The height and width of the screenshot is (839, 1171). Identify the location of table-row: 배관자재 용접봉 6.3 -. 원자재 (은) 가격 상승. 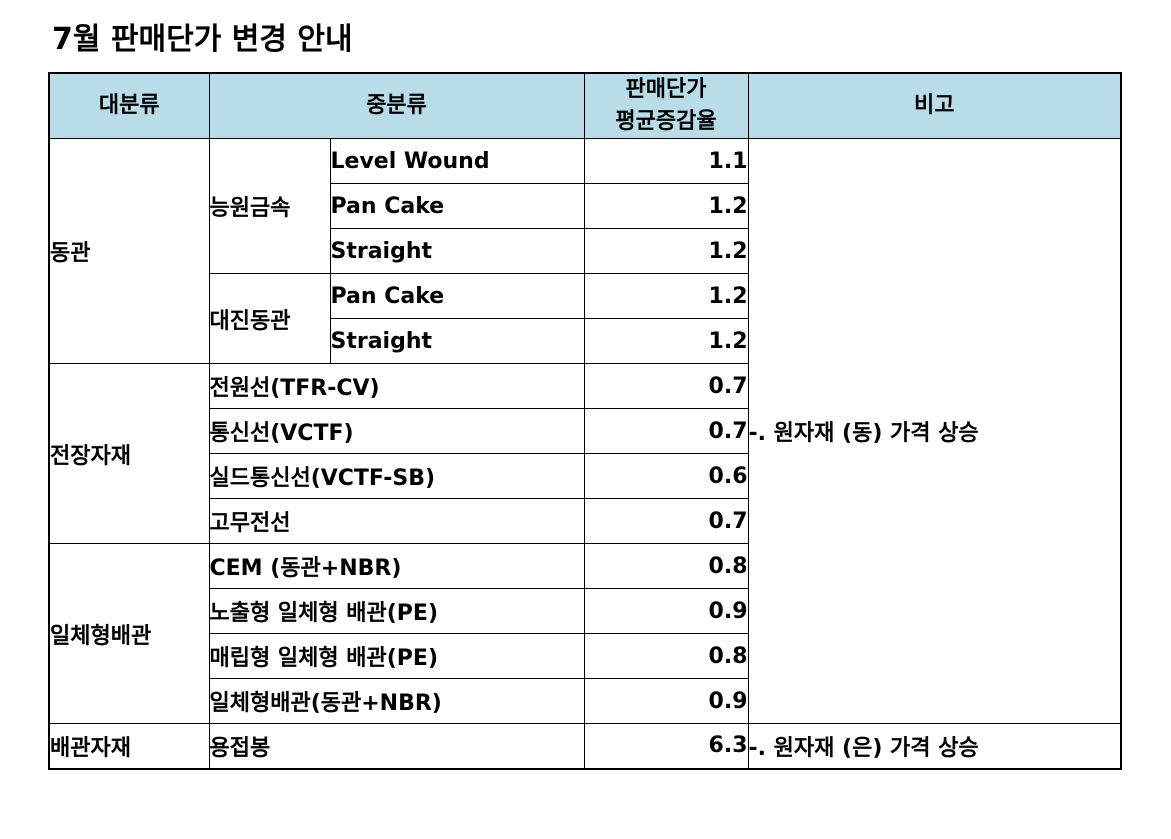
(585, 746).